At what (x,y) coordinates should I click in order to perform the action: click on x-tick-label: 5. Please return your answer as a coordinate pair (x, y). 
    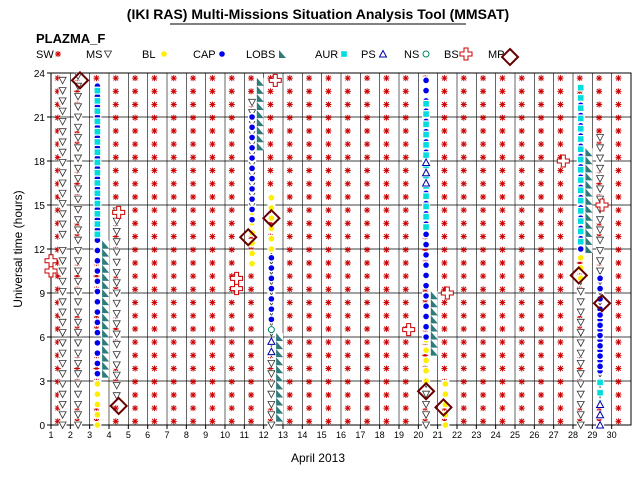
    Looking at the image, I should click on (128, 435).